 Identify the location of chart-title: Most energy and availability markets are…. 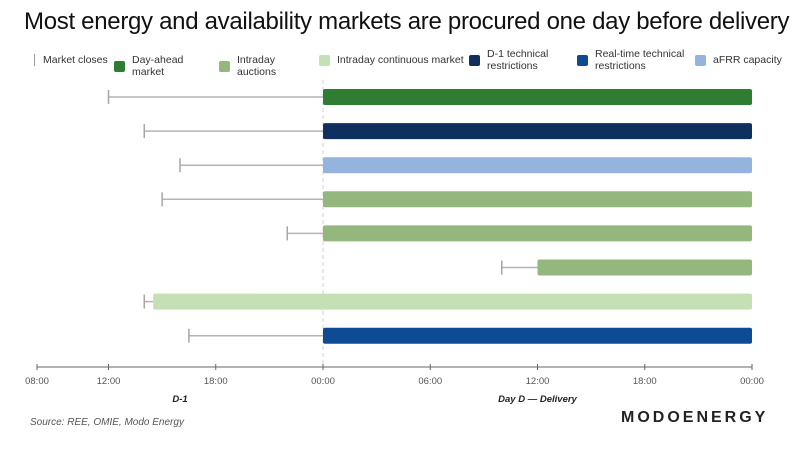
(407, 21).